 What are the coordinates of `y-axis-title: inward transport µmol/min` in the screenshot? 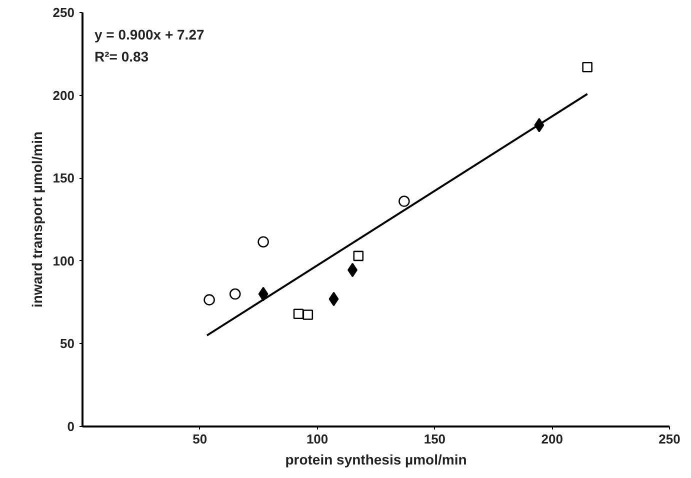 It's located at (36, 219).